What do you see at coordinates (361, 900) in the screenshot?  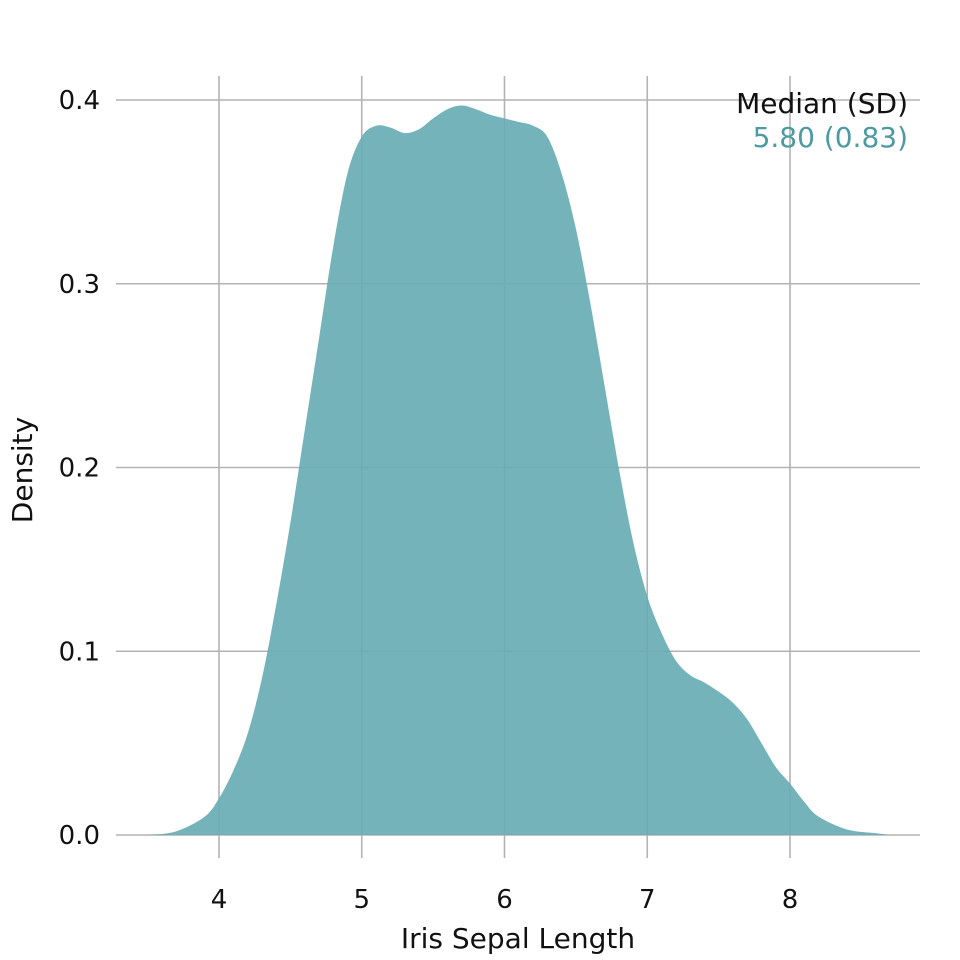 I see `x-tick-label: 5` at bounding box center [361, 900].